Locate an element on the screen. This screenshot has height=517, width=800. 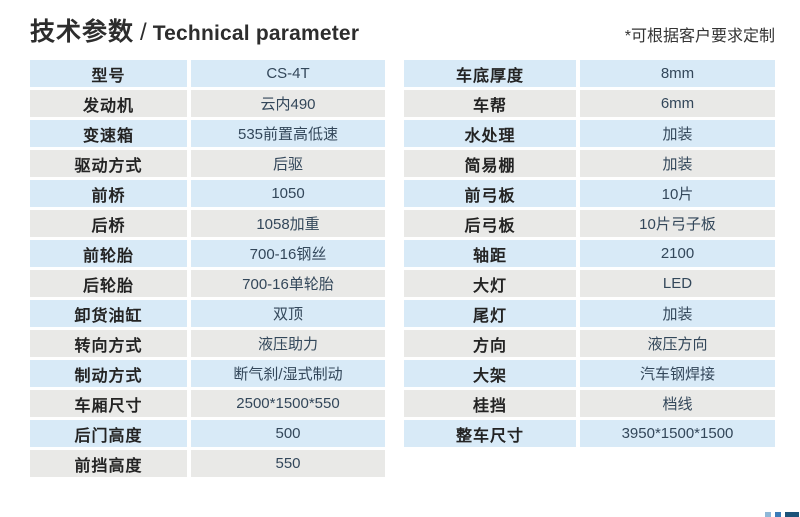
spec-value: 档线 is located at coordinates (677, 403).